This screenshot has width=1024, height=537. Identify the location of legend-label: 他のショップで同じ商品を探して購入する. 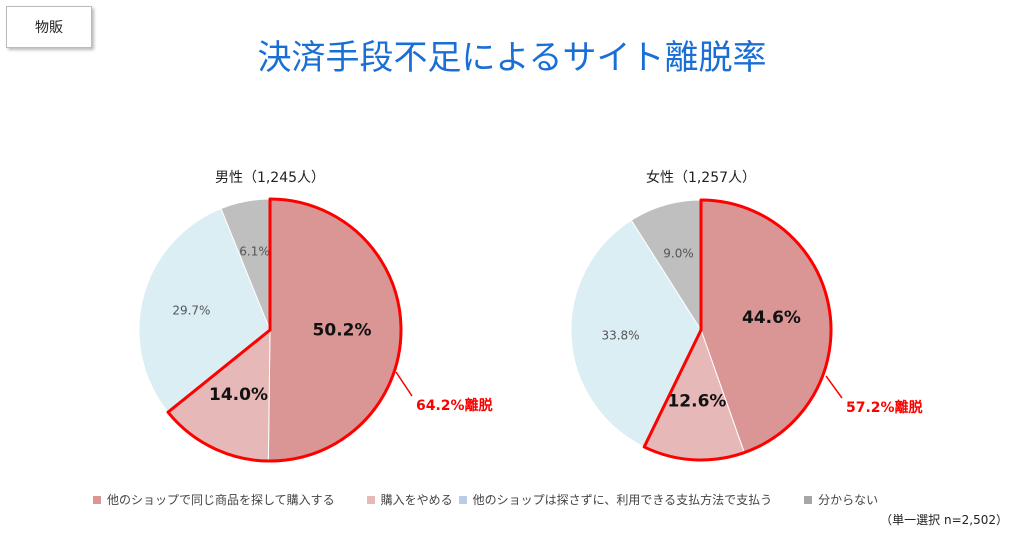
(221, 500).